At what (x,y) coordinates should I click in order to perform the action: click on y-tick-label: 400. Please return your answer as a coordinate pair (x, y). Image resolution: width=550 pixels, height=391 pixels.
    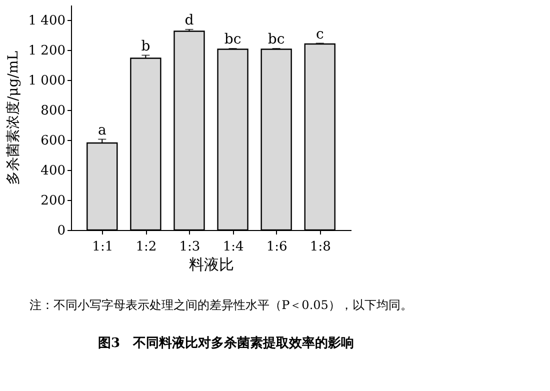
    Looking at the image, I should click on (53, 171).